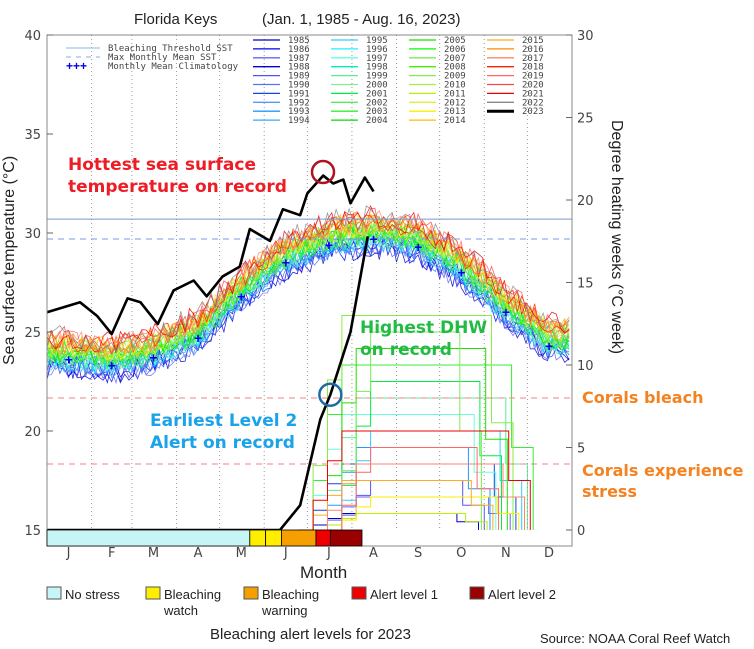  I want to click on x-tick-label: A, so click(373, 553).